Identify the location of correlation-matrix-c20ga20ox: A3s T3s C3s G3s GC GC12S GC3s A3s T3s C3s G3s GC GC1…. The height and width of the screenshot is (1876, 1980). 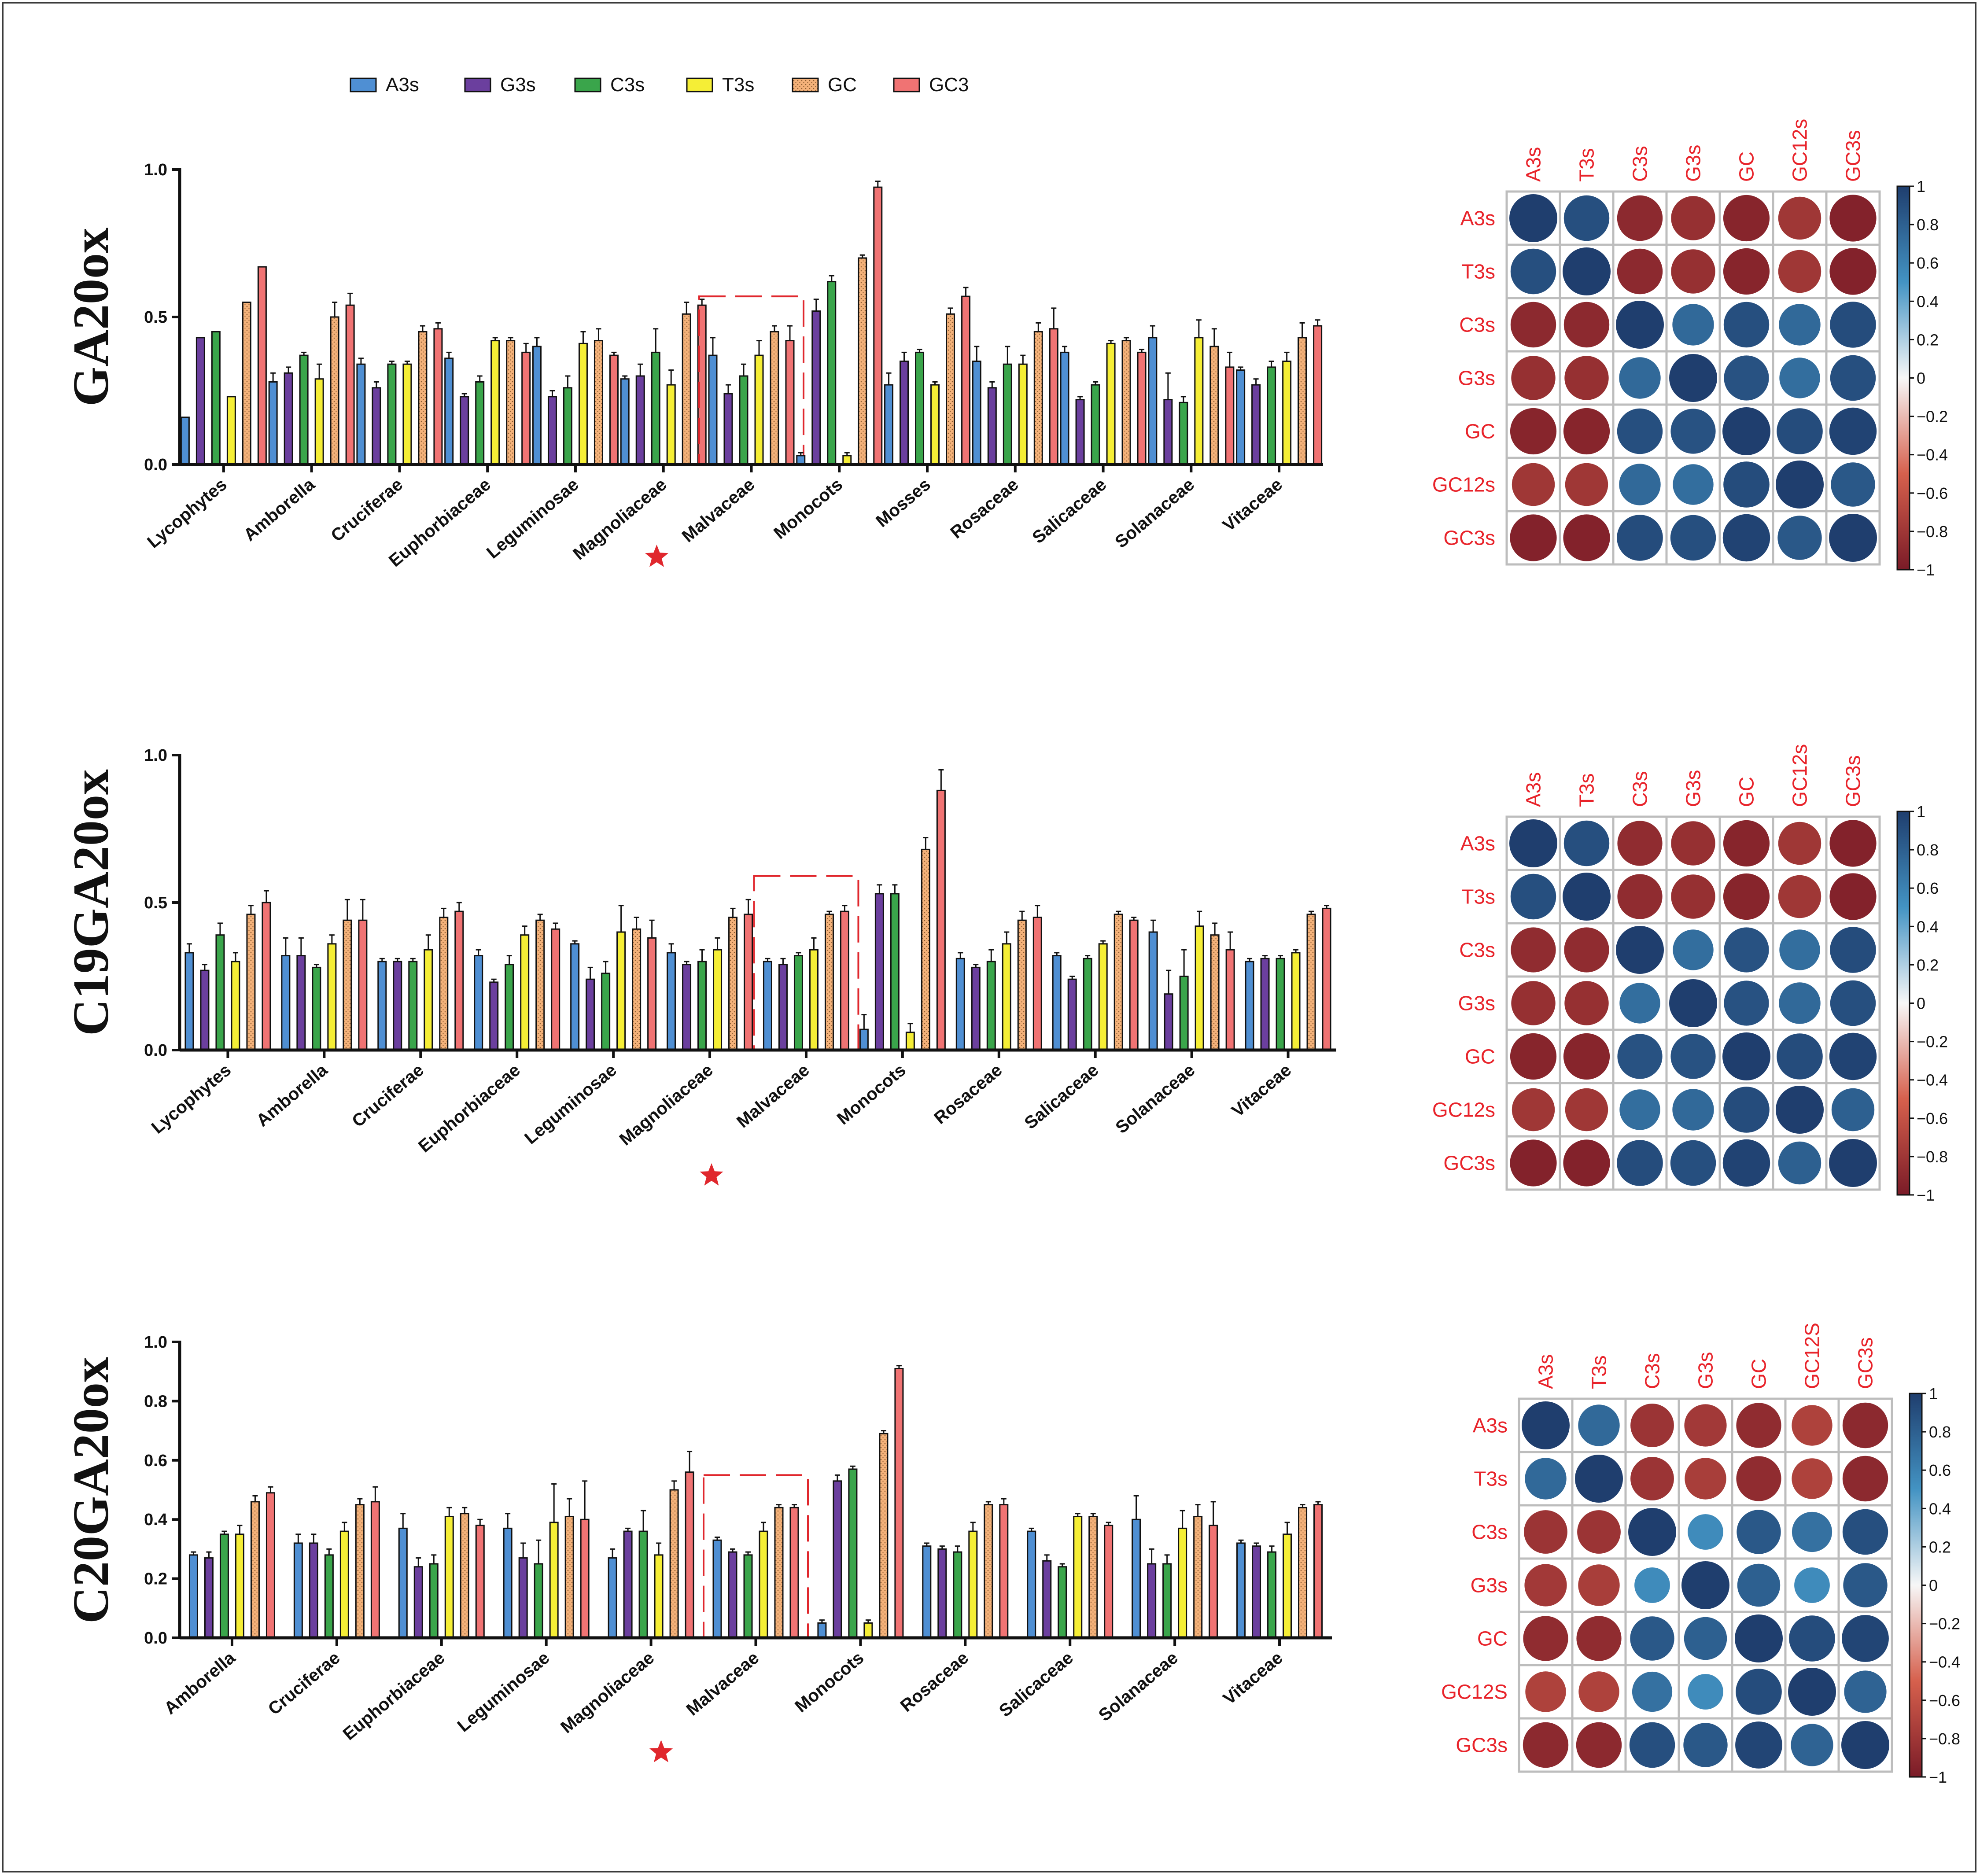
(1700, 1554).